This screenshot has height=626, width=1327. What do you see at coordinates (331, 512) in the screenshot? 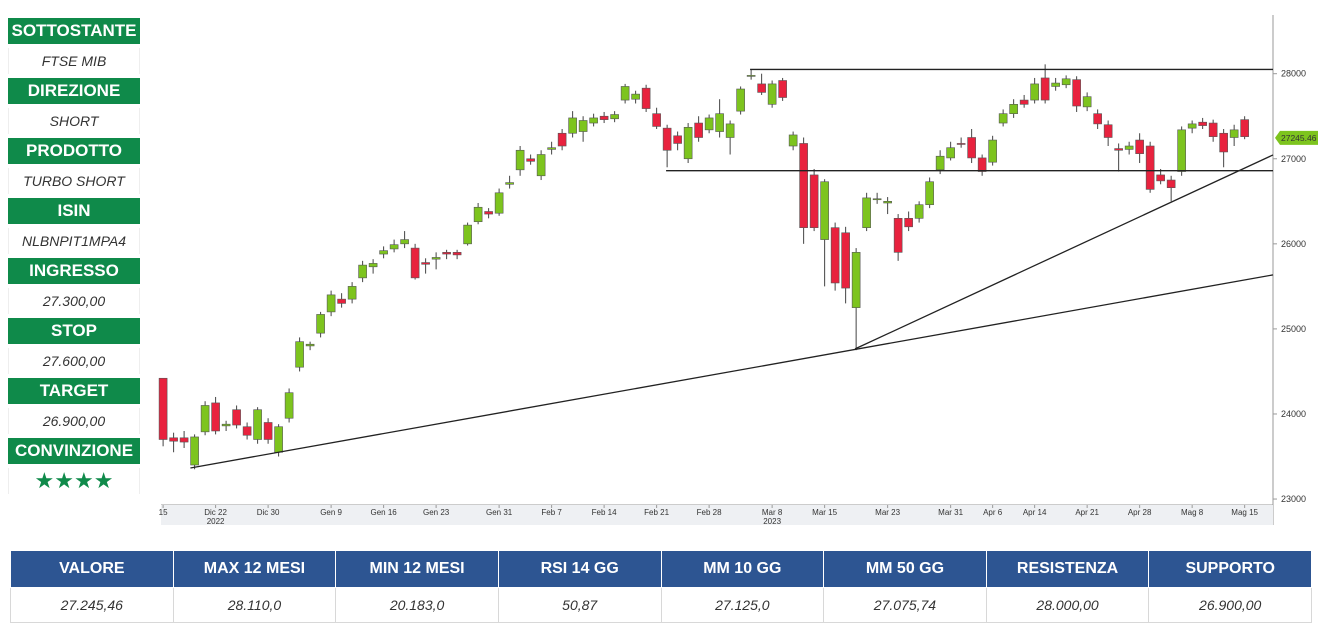
I see `x-tick-label: Gen 9` at bounding box center [331, 512].